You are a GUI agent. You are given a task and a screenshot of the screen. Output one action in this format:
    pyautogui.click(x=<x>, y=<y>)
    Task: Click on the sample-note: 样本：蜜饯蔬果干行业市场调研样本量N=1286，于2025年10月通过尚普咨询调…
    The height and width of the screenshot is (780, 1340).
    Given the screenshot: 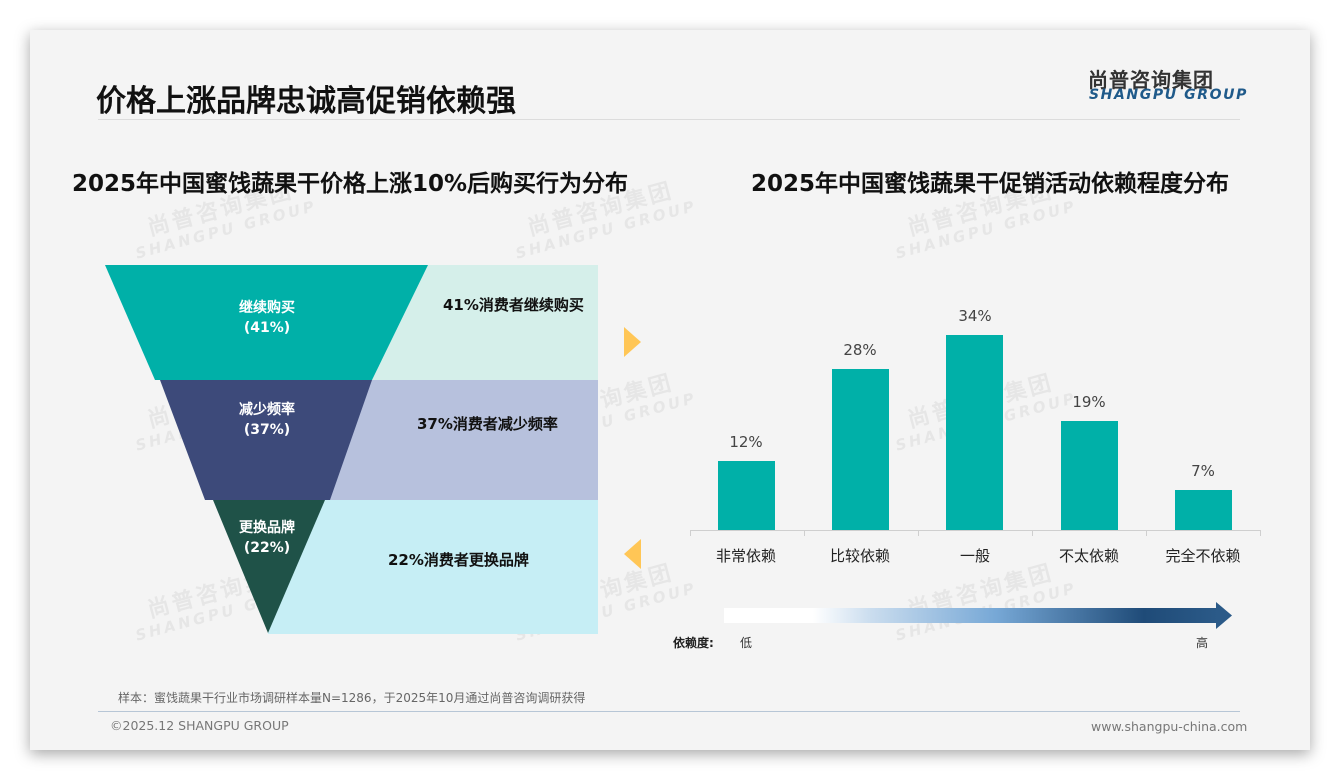 What is the action you would take?
    pyautogui.click(x=352, y=698)
    